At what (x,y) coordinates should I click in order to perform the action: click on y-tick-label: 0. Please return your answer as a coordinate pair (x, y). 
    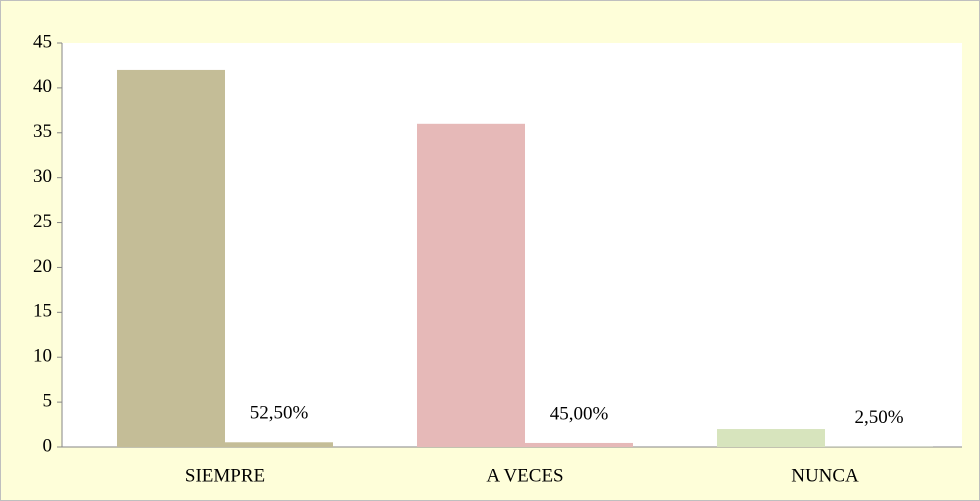
    Looking at the image, I should click on (48, 445).